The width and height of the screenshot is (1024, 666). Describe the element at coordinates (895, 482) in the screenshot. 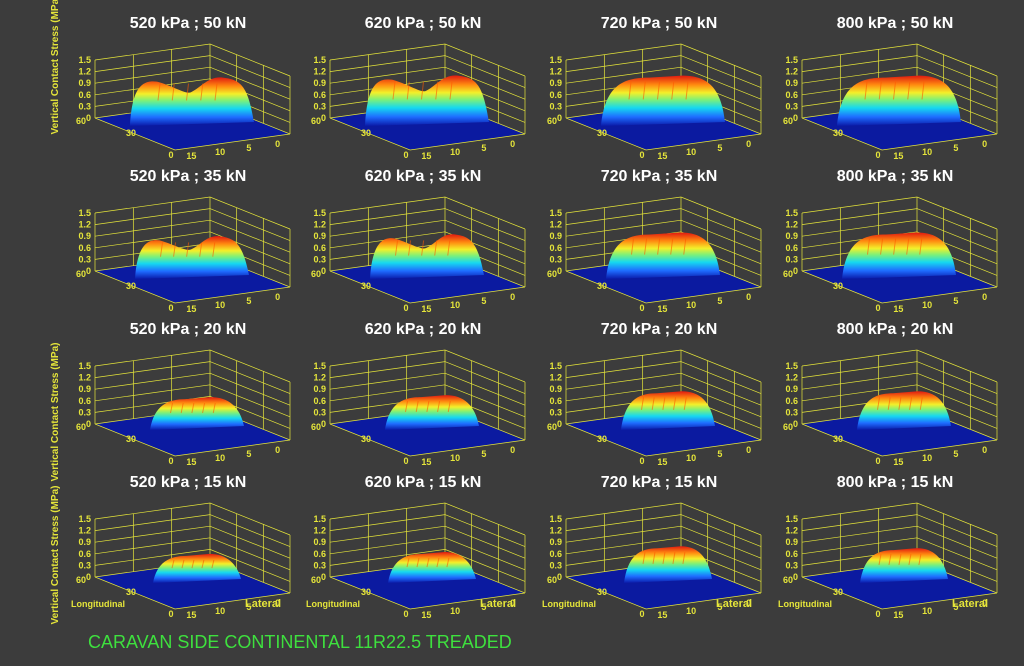

I see `panel-title: 800 kPa ; 15 kN` at that location.